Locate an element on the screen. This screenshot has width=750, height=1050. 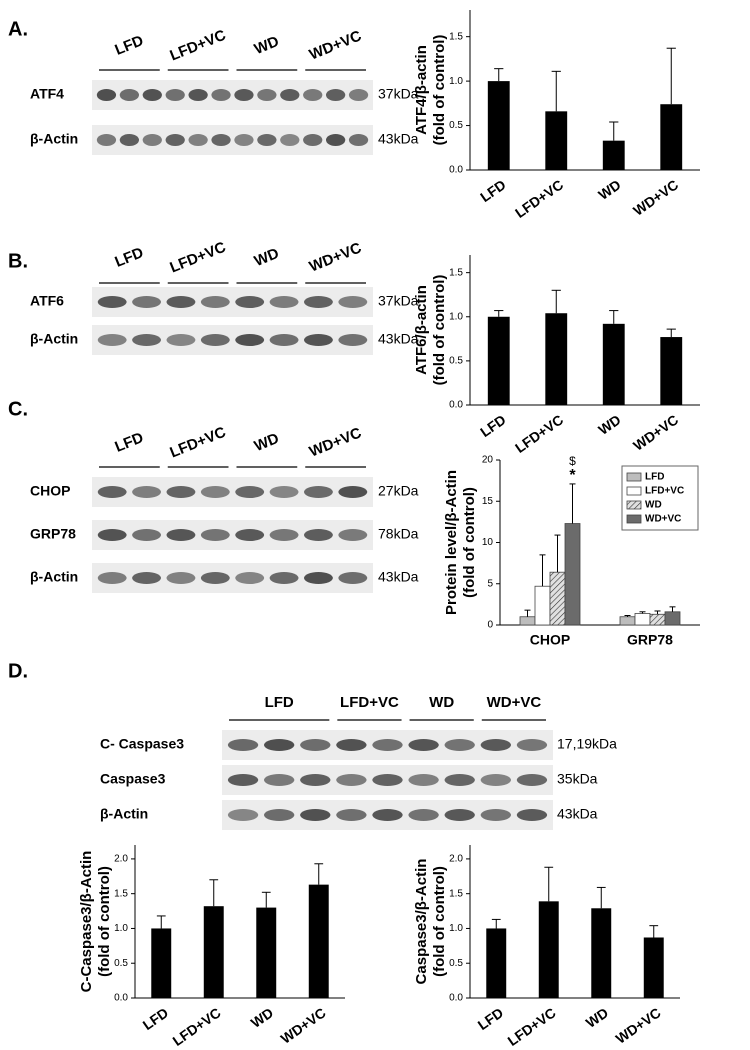
size-label: 35kDa is located at coordinates (577, 779).